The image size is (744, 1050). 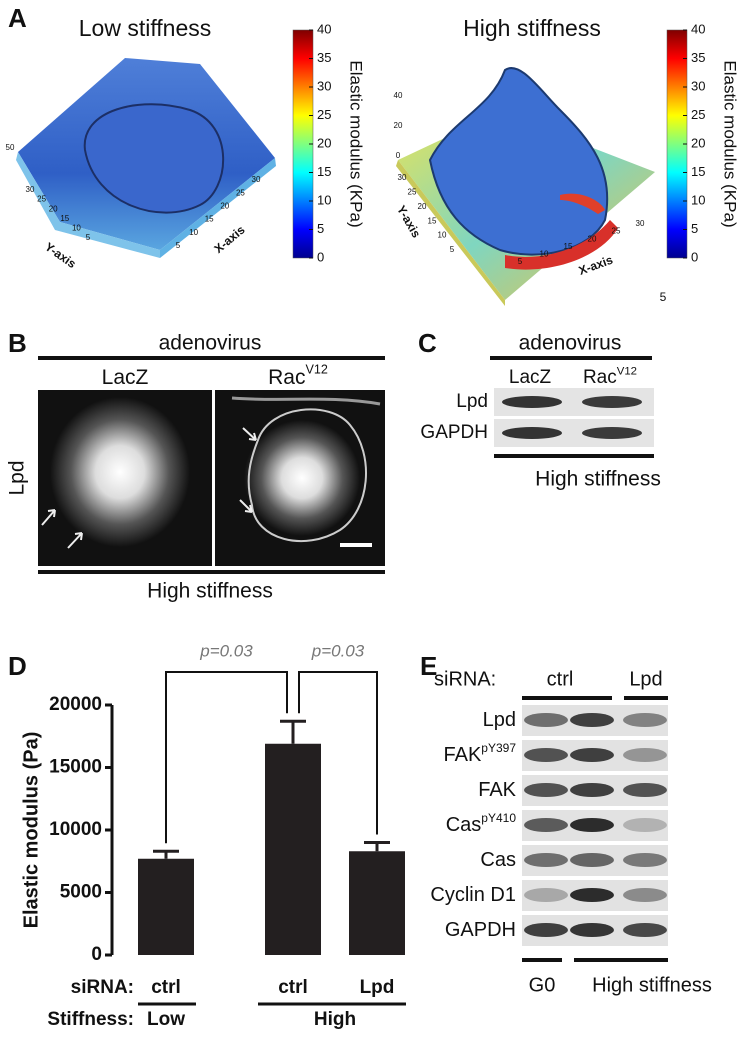 What do you see at coordinates (17, 666) in the screenshot?
I see `panel-label: D` at bounding box center [17, 666].